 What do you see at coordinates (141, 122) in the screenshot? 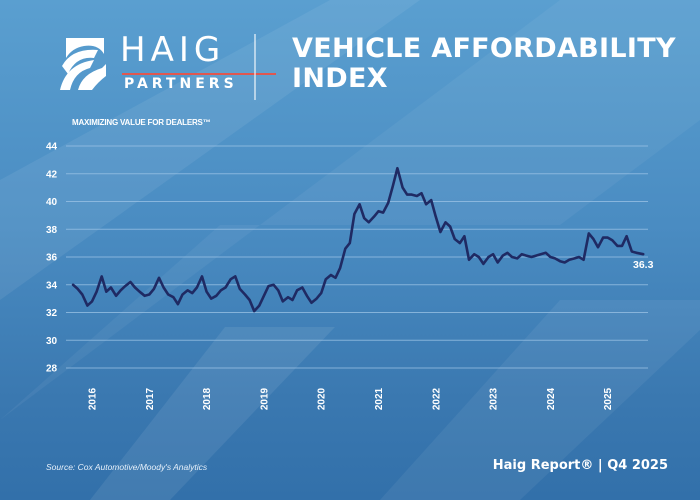
I see `logo-tagline: MAXIMIZING VALUE FOR DEALERS™` at bounding box center [141, 122].